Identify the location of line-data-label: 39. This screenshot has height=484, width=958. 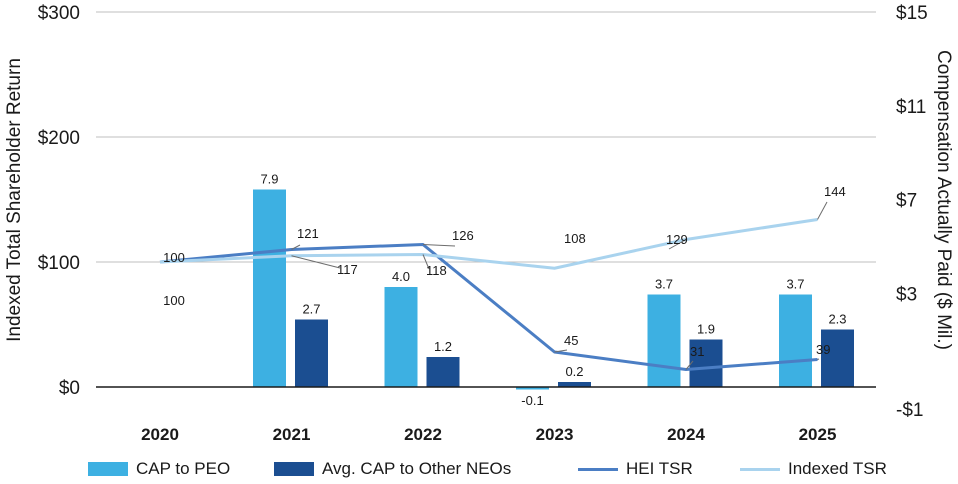
(823, 349).